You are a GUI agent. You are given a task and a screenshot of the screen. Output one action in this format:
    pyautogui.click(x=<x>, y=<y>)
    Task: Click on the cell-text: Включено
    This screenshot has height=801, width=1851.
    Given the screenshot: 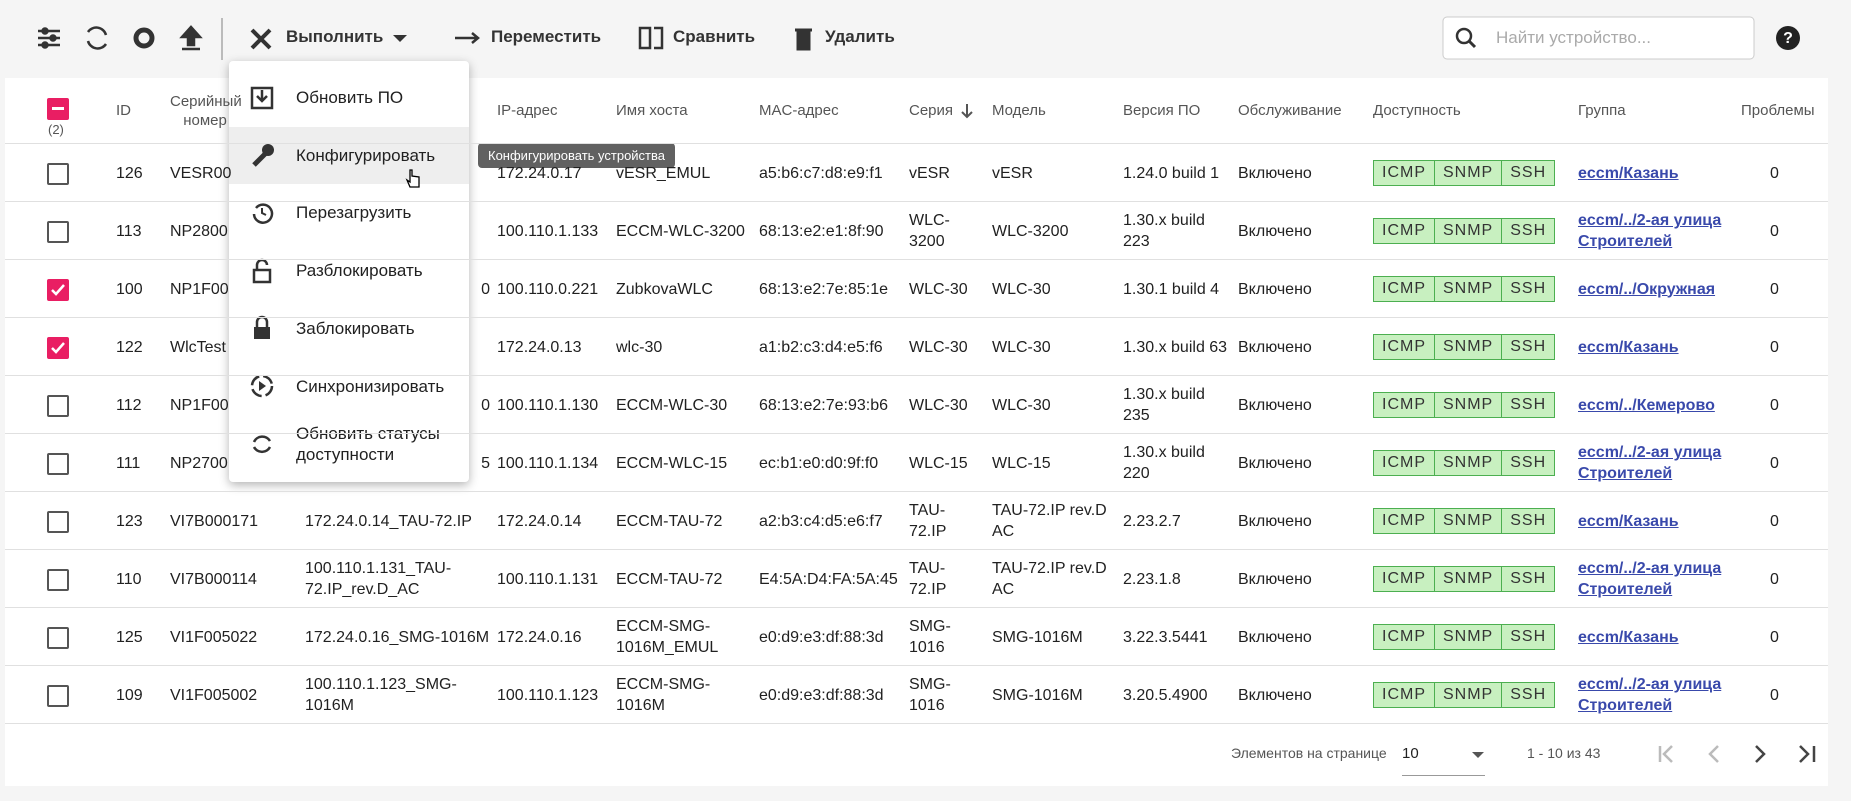 What is the action you would take?
    pyautogui.click(x=1275, y=231)
    